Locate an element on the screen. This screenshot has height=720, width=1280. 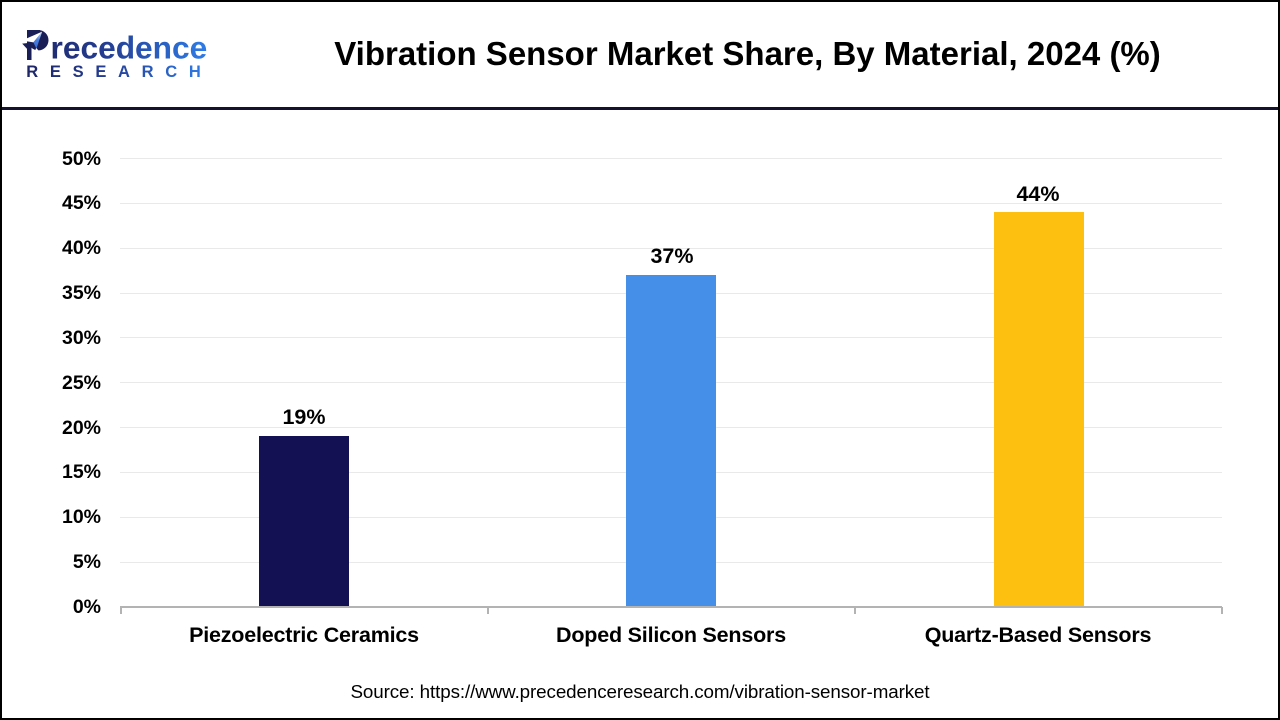
svg-text: RESEARCH is located at coordinates (119, 72).